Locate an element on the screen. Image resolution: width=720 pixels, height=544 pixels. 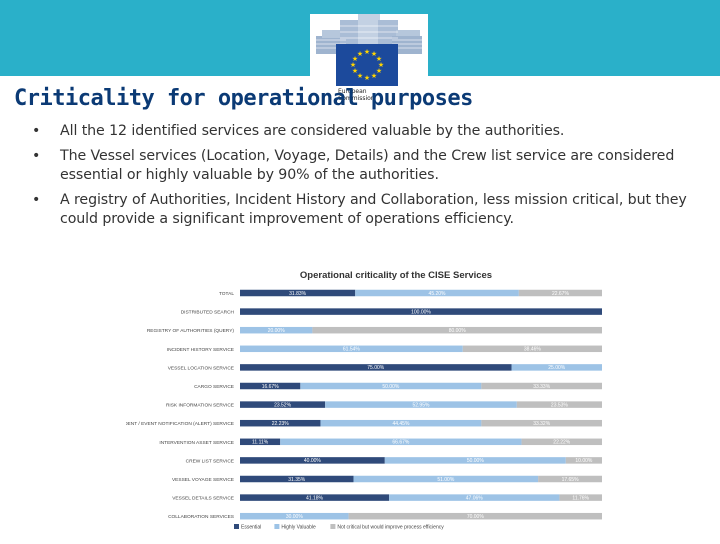
data-label: 70.00% is located at coordinates (476, 517).